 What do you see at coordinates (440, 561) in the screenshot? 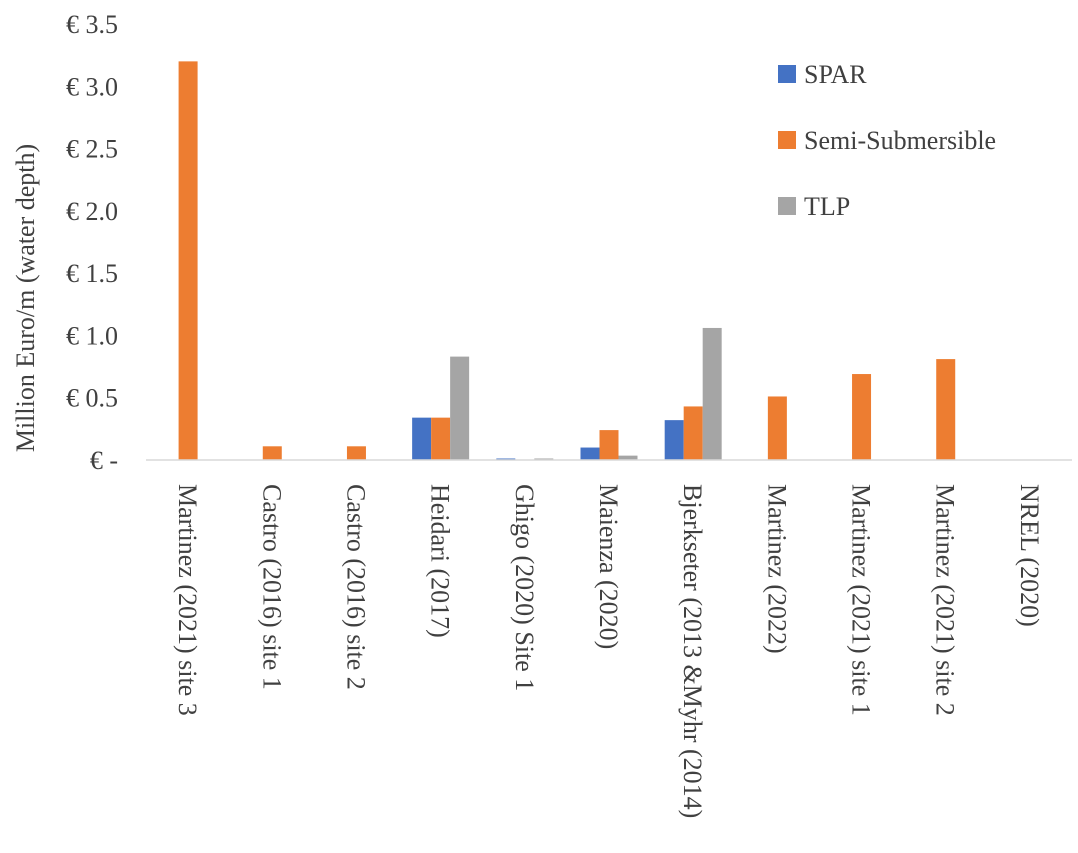
I see `x-category-label: Heidari (2017)` at bounding box center [440, 561].